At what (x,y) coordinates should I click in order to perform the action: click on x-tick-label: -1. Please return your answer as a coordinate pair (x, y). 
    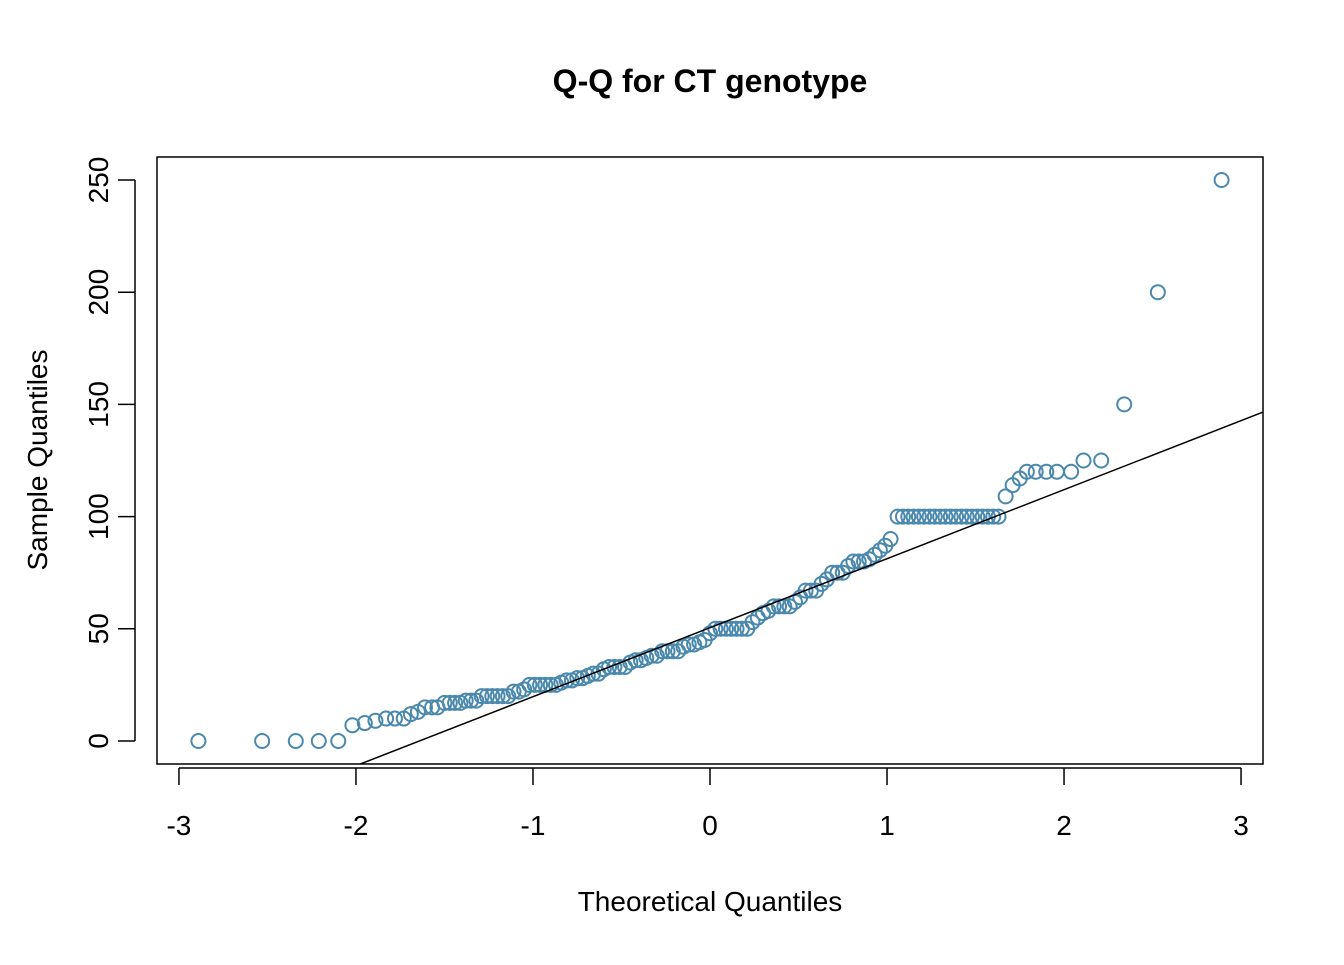
    Looking at the image, I should click on (533, 825).